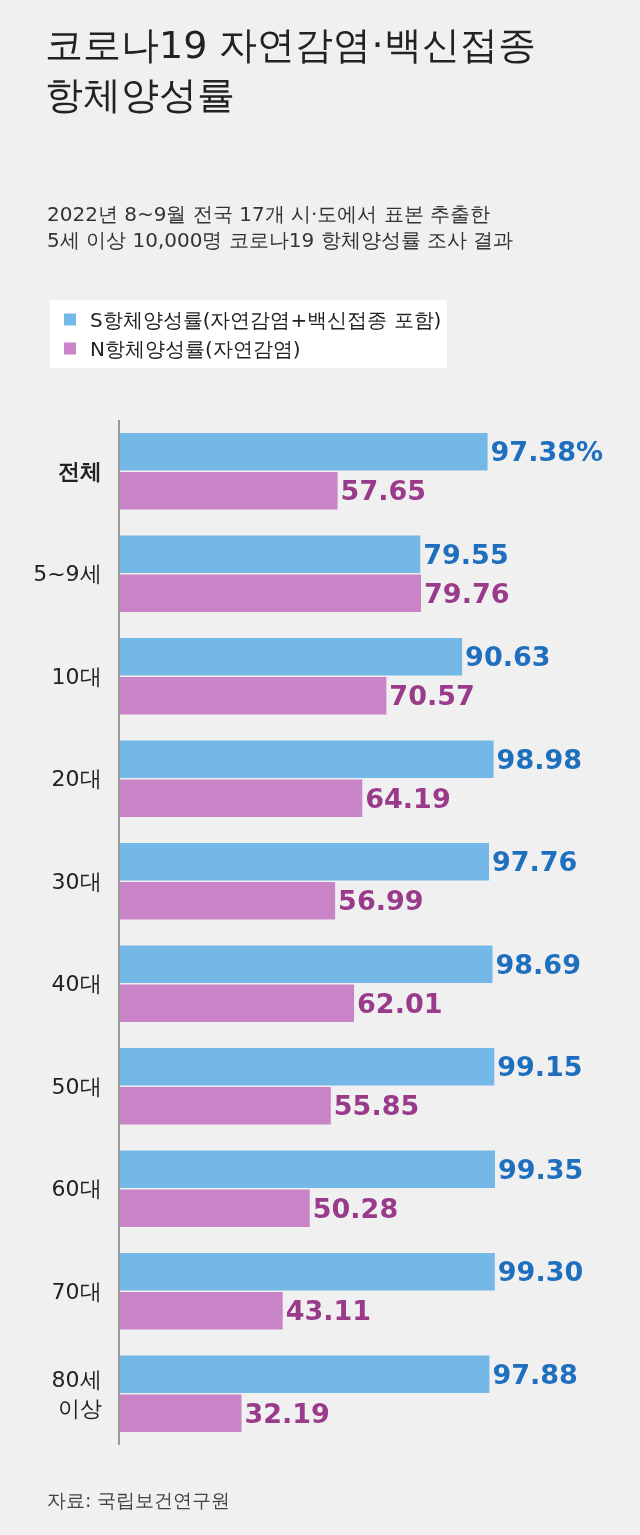 This screenshot has height=1535, width=640. I want to click on y-tick-label: 50대, so click(76, 1086).